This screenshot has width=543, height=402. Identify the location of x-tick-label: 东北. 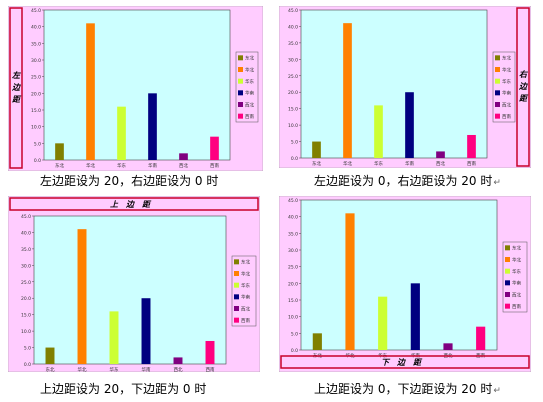
(50, 369).